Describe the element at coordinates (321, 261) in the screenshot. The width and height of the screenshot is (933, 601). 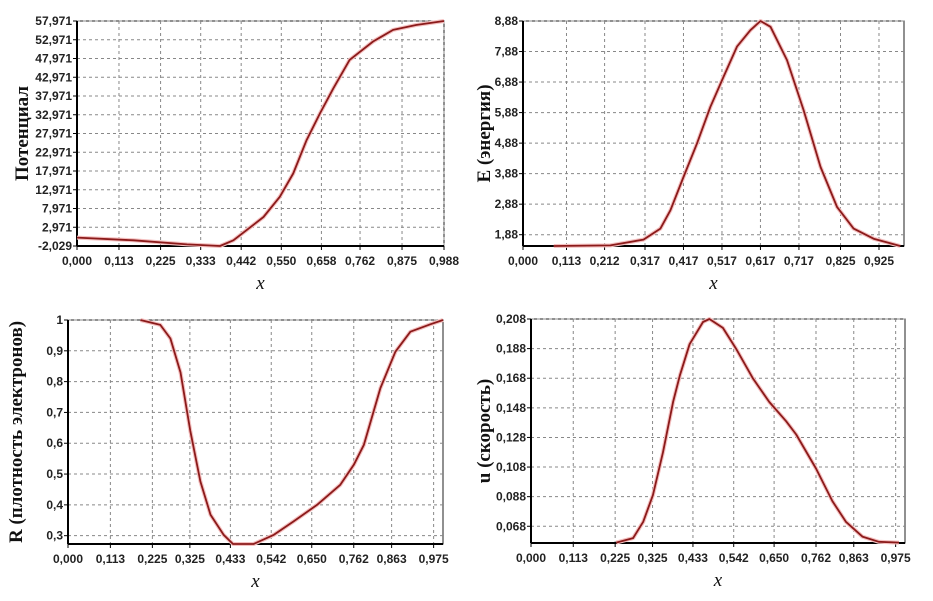
I see `x-tick-label: 0,658` at that location.